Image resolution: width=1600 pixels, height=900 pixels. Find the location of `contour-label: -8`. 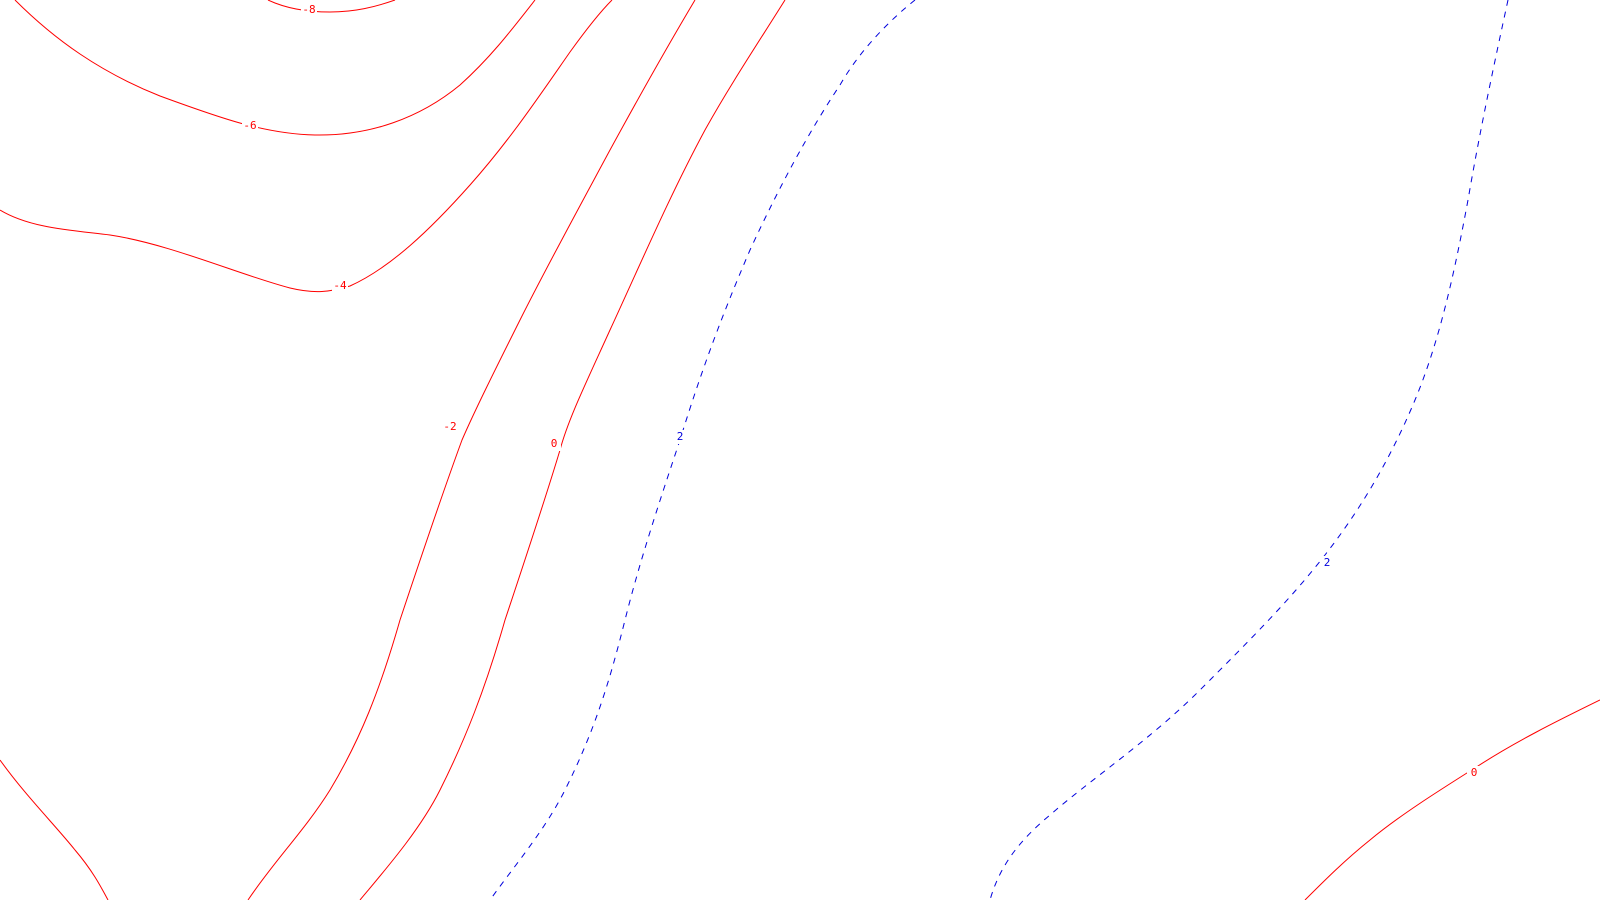

contour-label: -8 is located at coordinates (308, 9).